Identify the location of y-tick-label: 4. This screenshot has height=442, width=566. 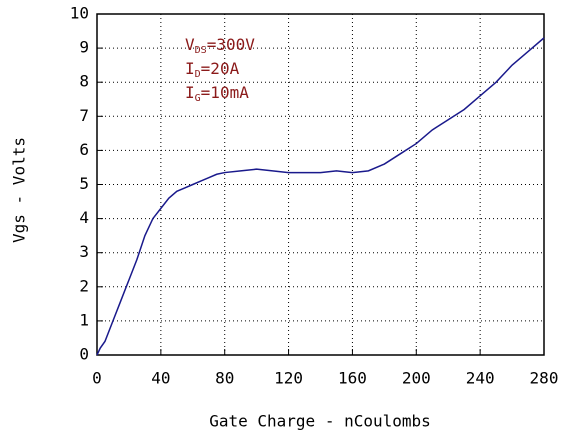
(84, 217).